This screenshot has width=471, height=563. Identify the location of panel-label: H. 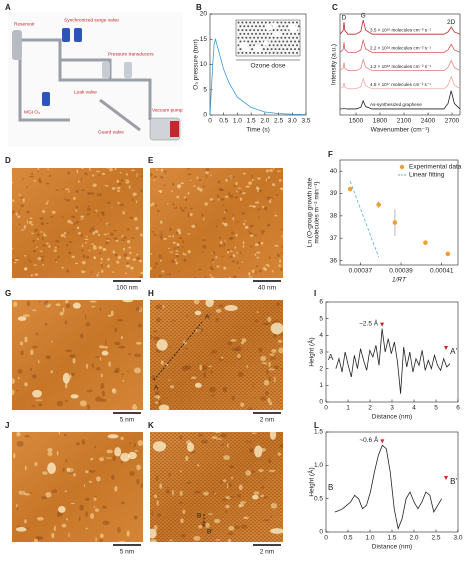
(151, 293).